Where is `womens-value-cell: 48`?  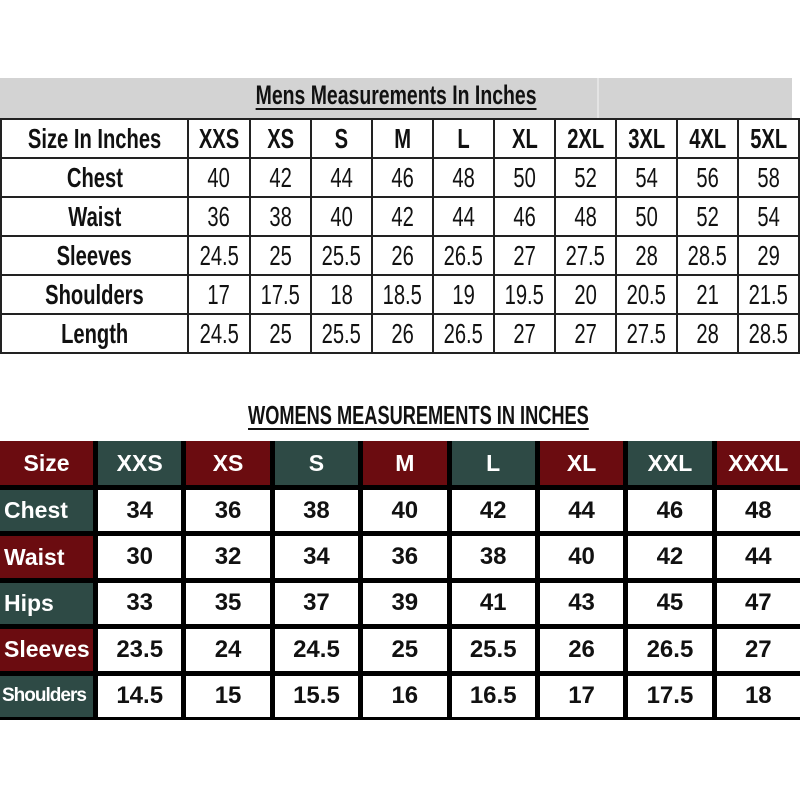 womens-value-cell: 48 is located at coordinates (758, 511).